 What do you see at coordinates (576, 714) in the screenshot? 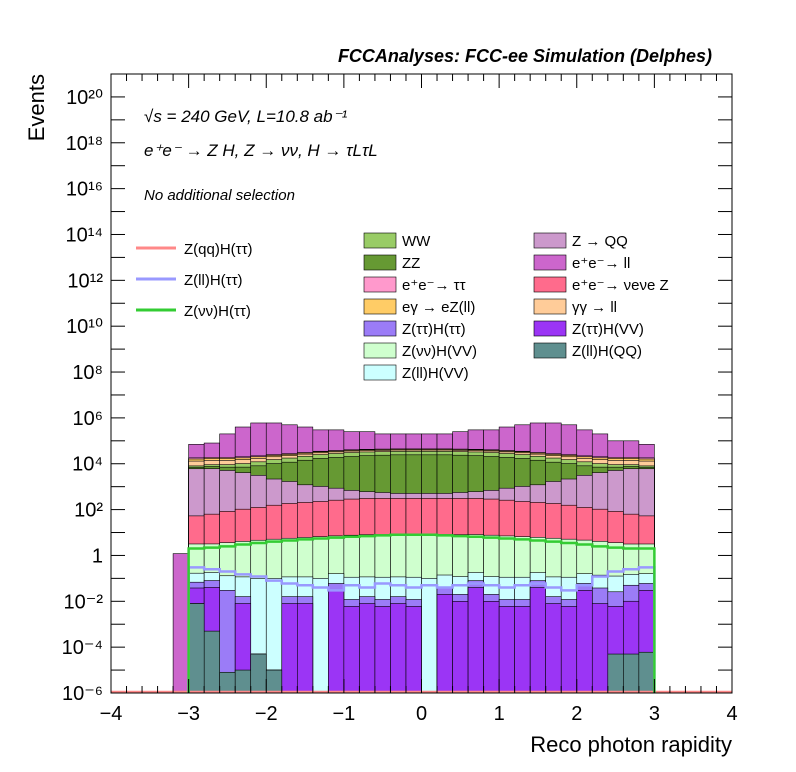
I see `x-tick-label: 2` at bounding box center [576, 714].